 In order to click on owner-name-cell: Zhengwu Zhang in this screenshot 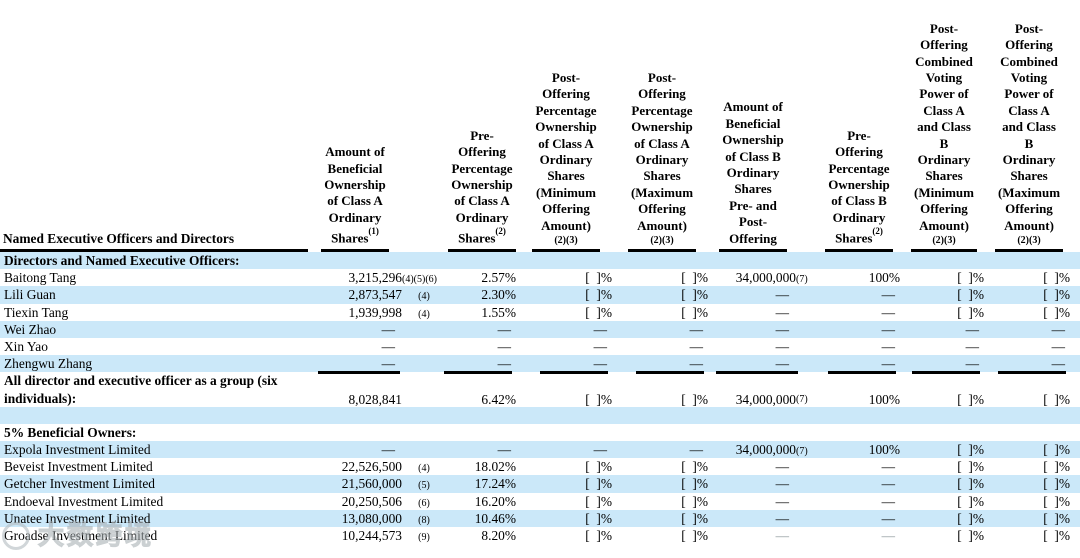, I will do `click(154, 363)`.